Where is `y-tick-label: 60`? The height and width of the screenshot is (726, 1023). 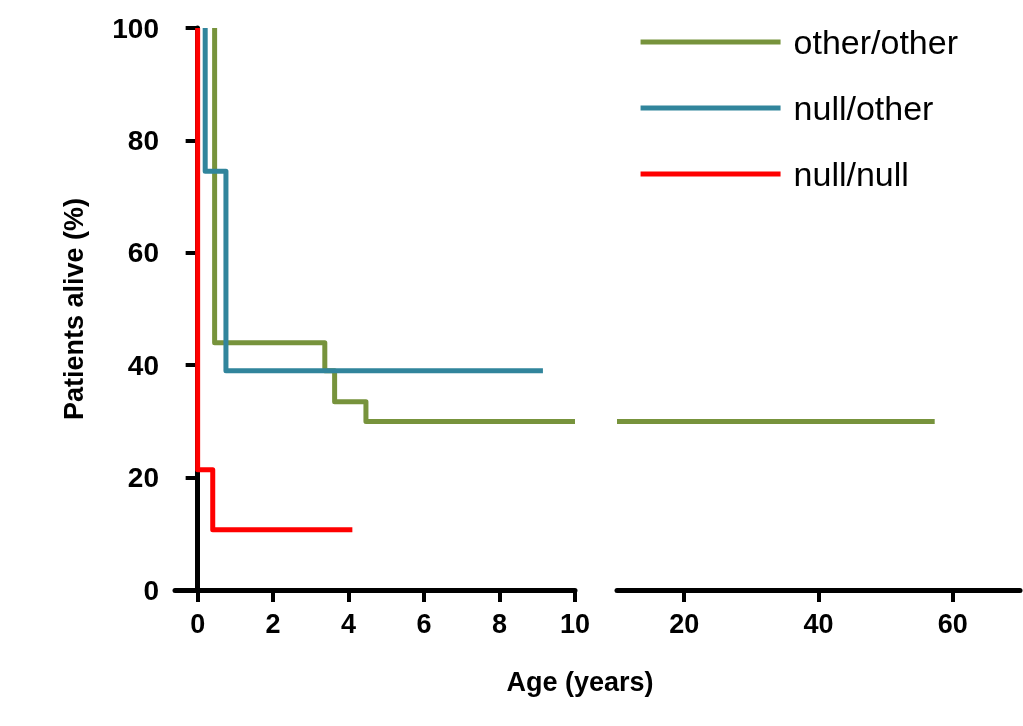
y-tick-label: 60 is located at coordinates (143, 253).